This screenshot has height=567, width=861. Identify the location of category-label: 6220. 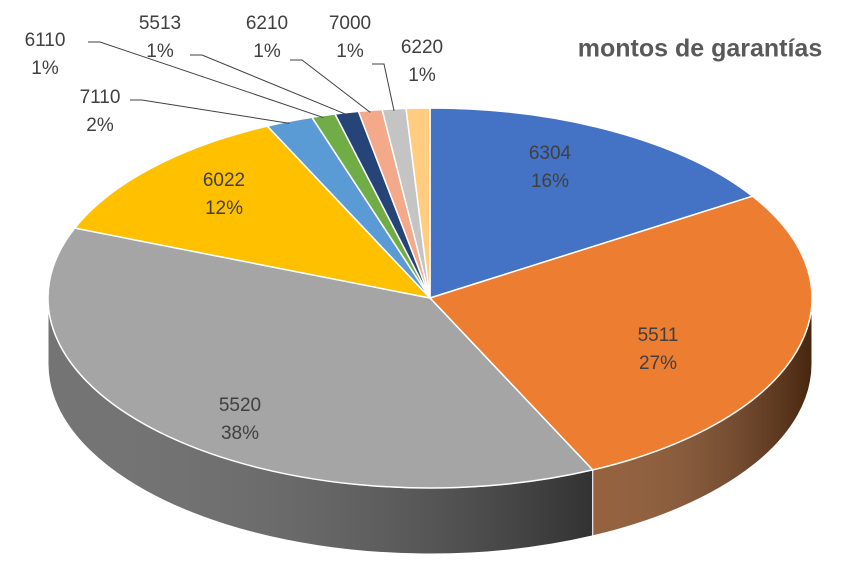
(422, 47).